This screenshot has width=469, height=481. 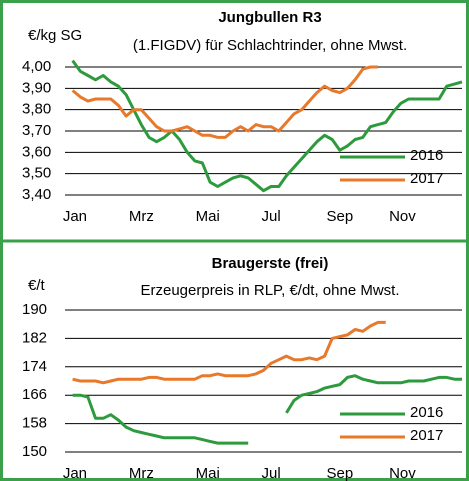 I want to click on y-tick-label: 3,90, so click(x=36, y=87).